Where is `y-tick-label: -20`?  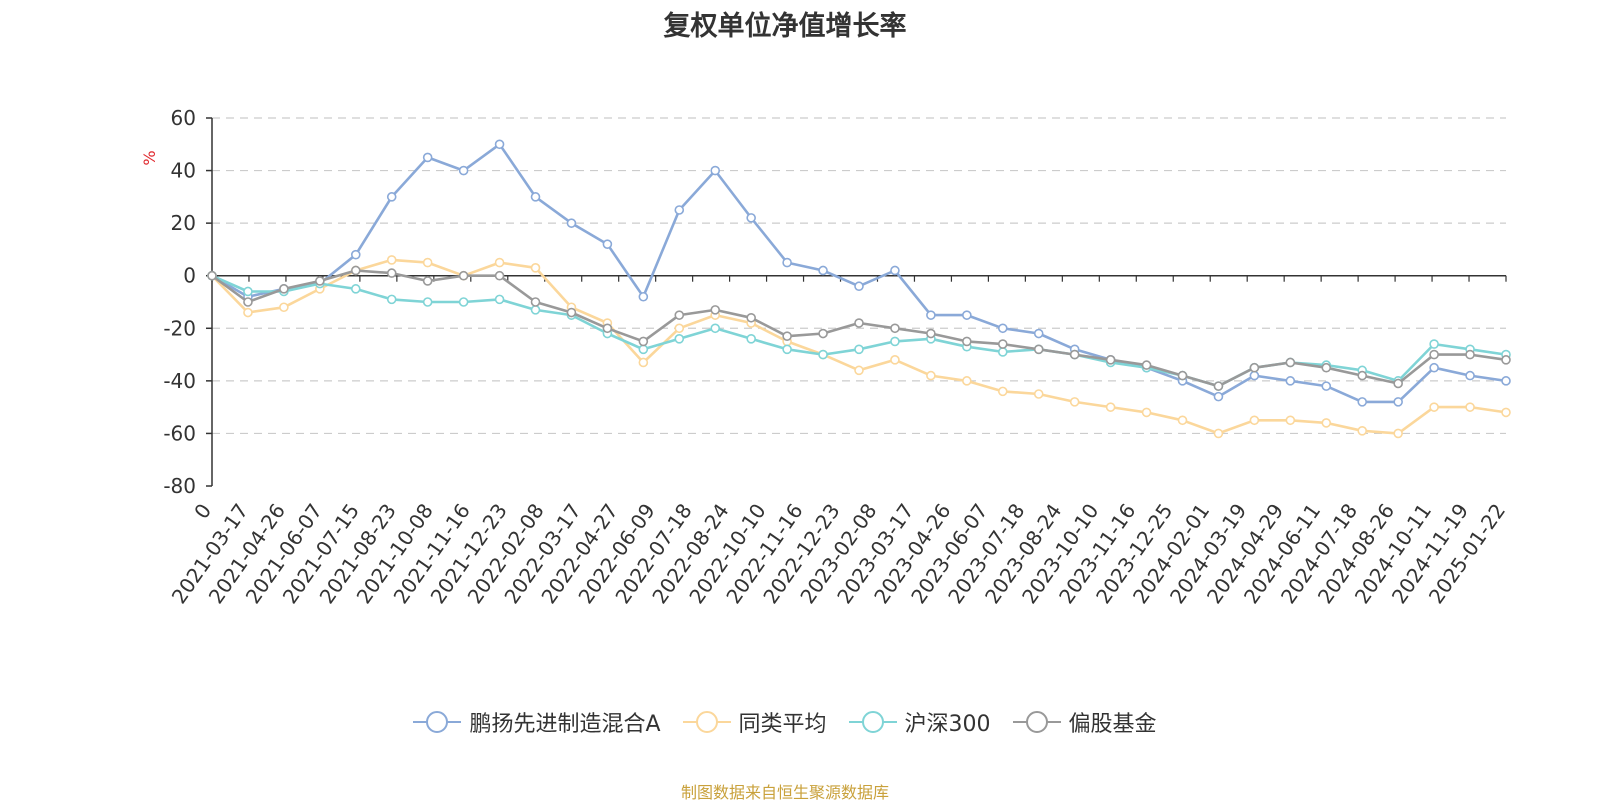 y-tick-label: -20 is located at coordinates (179, 328).